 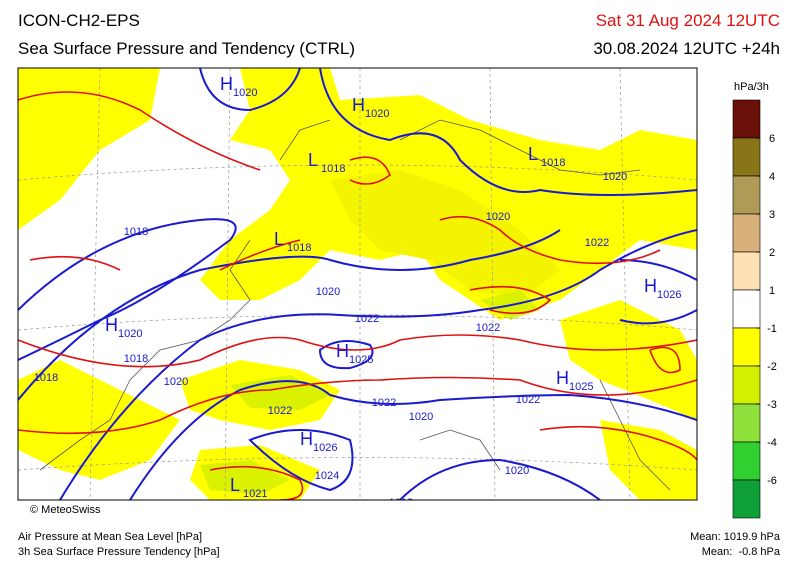 What do you see at coordinates (772, 215) in the screenshot?
I see `colorbar-tick-label: 3` at bounding box center [772, 215].